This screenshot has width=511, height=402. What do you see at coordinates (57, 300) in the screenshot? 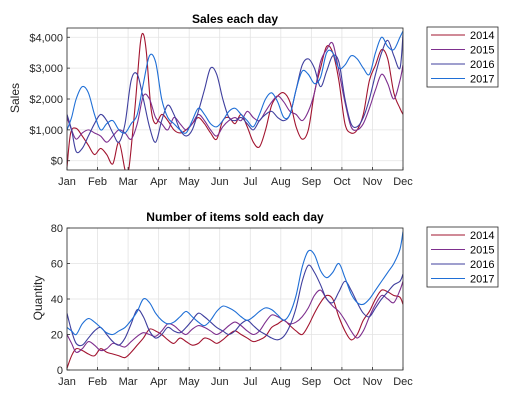
I see `y-tick-label: 40` at bounding box center [57, 300].